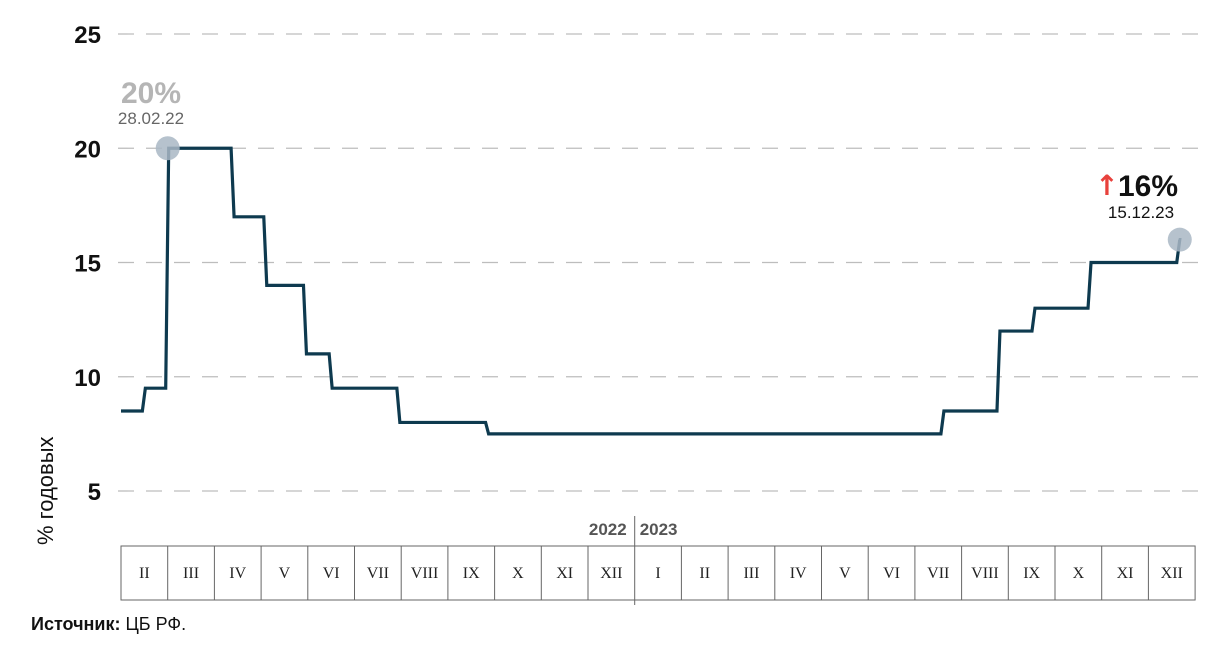 This screenshot has width=1221, height=645. I want to click on end-value-label: 16%, so click(1148, 186).